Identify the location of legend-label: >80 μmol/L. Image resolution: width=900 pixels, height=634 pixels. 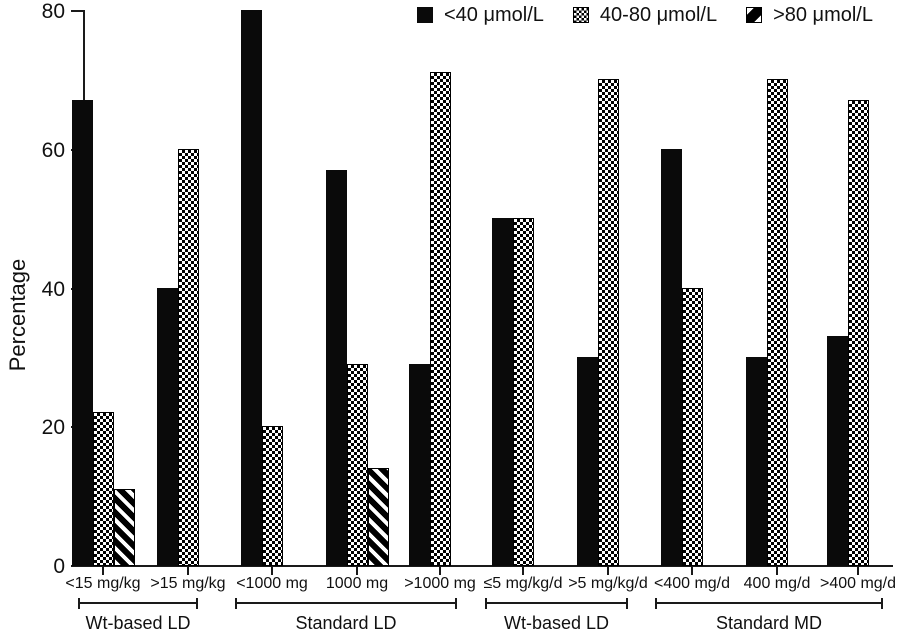
(823, 15).